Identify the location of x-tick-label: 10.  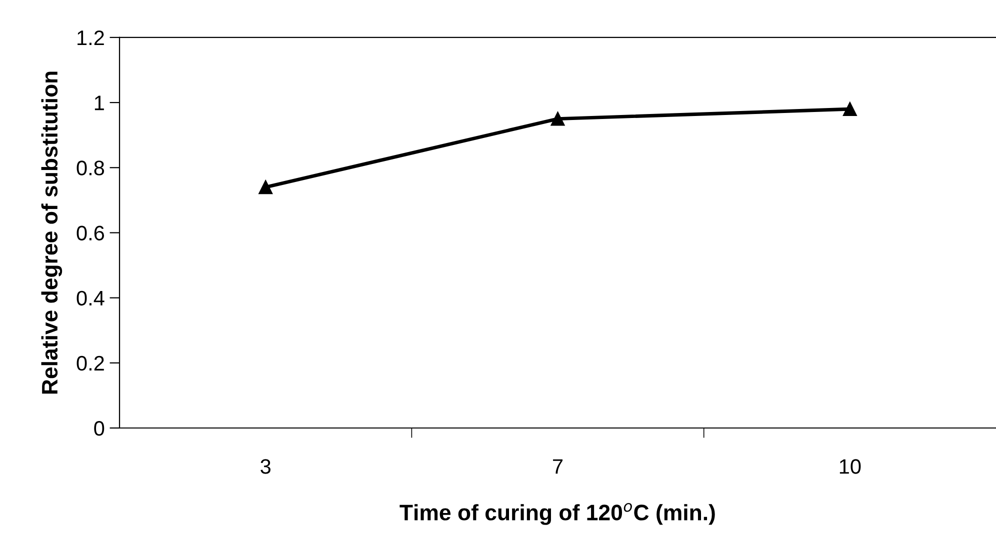
(850, 466).